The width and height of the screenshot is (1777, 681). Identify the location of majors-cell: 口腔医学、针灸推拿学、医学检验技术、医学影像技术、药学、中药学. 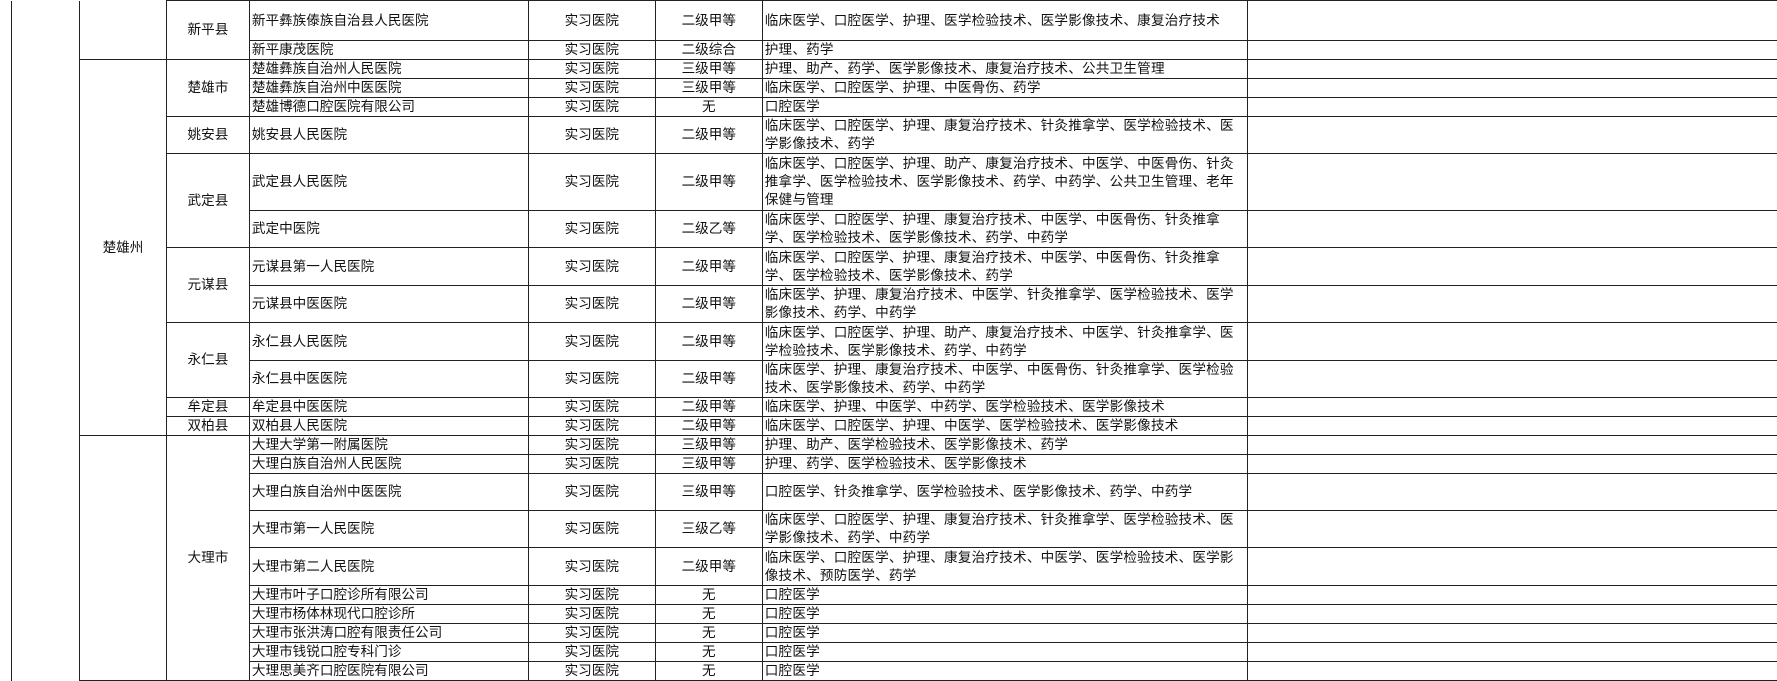
(1004, 492).